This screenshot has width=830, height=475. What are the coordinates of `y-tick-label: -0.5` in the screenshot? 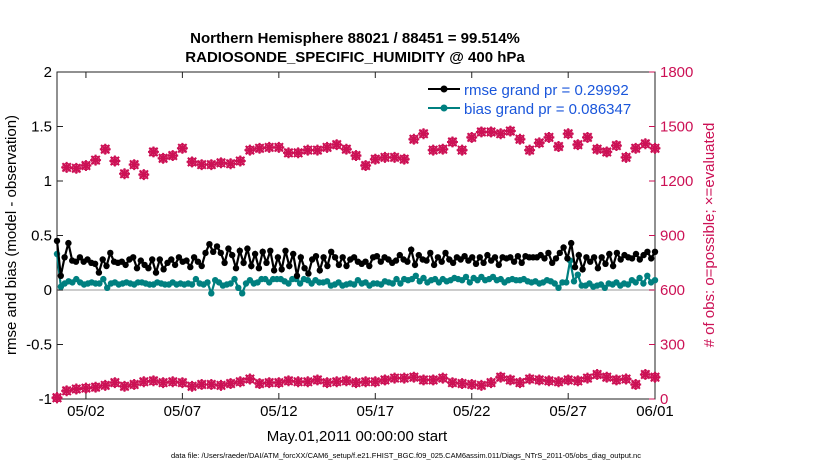 It's located at (39, 345).